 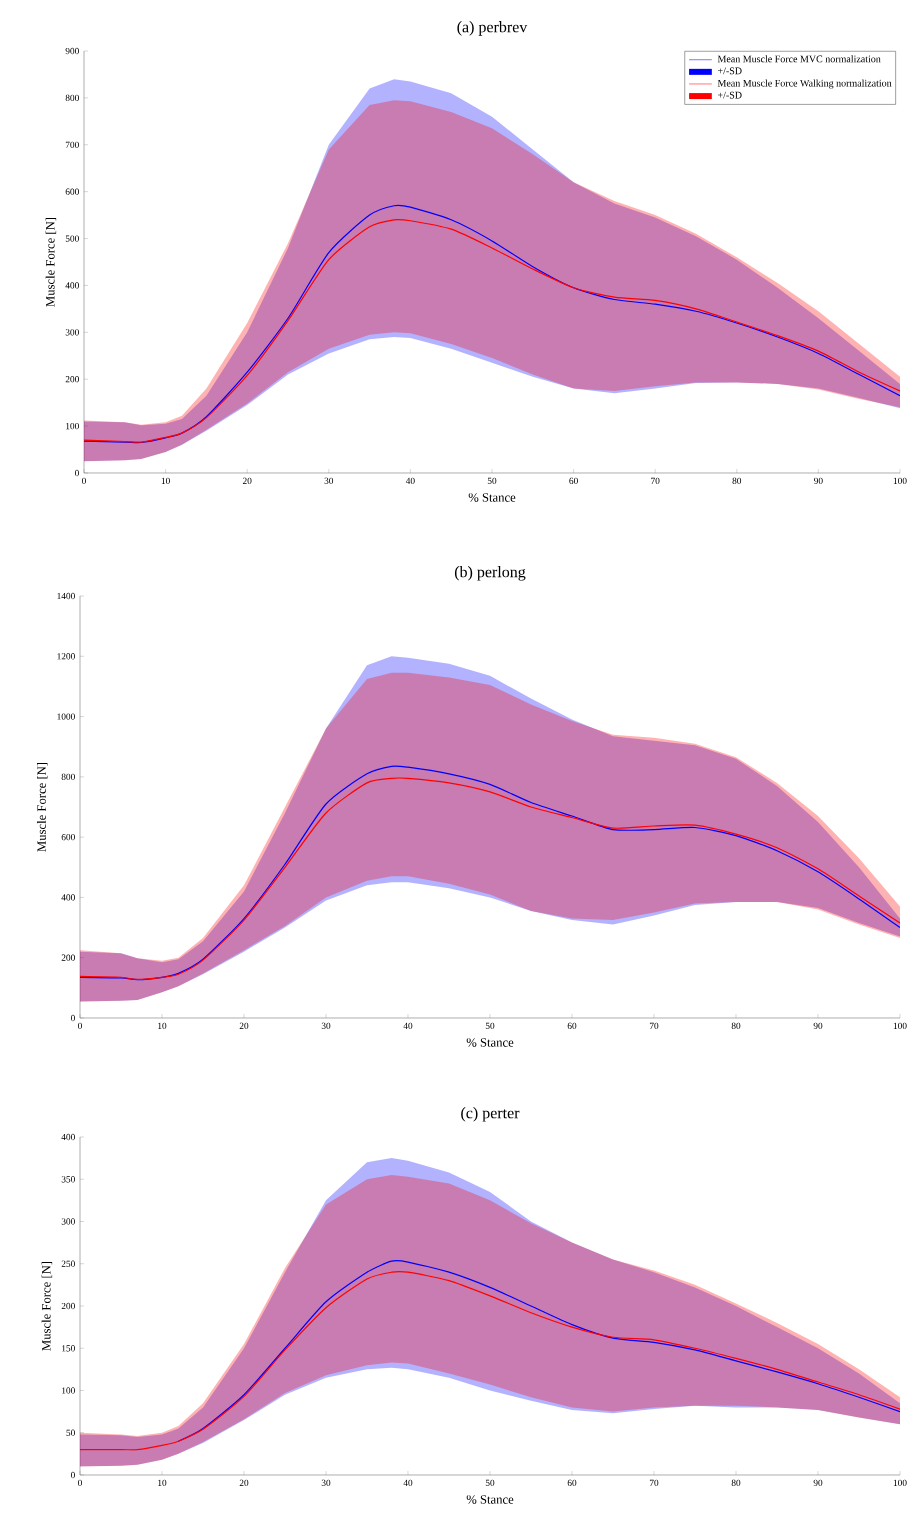 I want to click on line-series, so click(x=490, y=1361).